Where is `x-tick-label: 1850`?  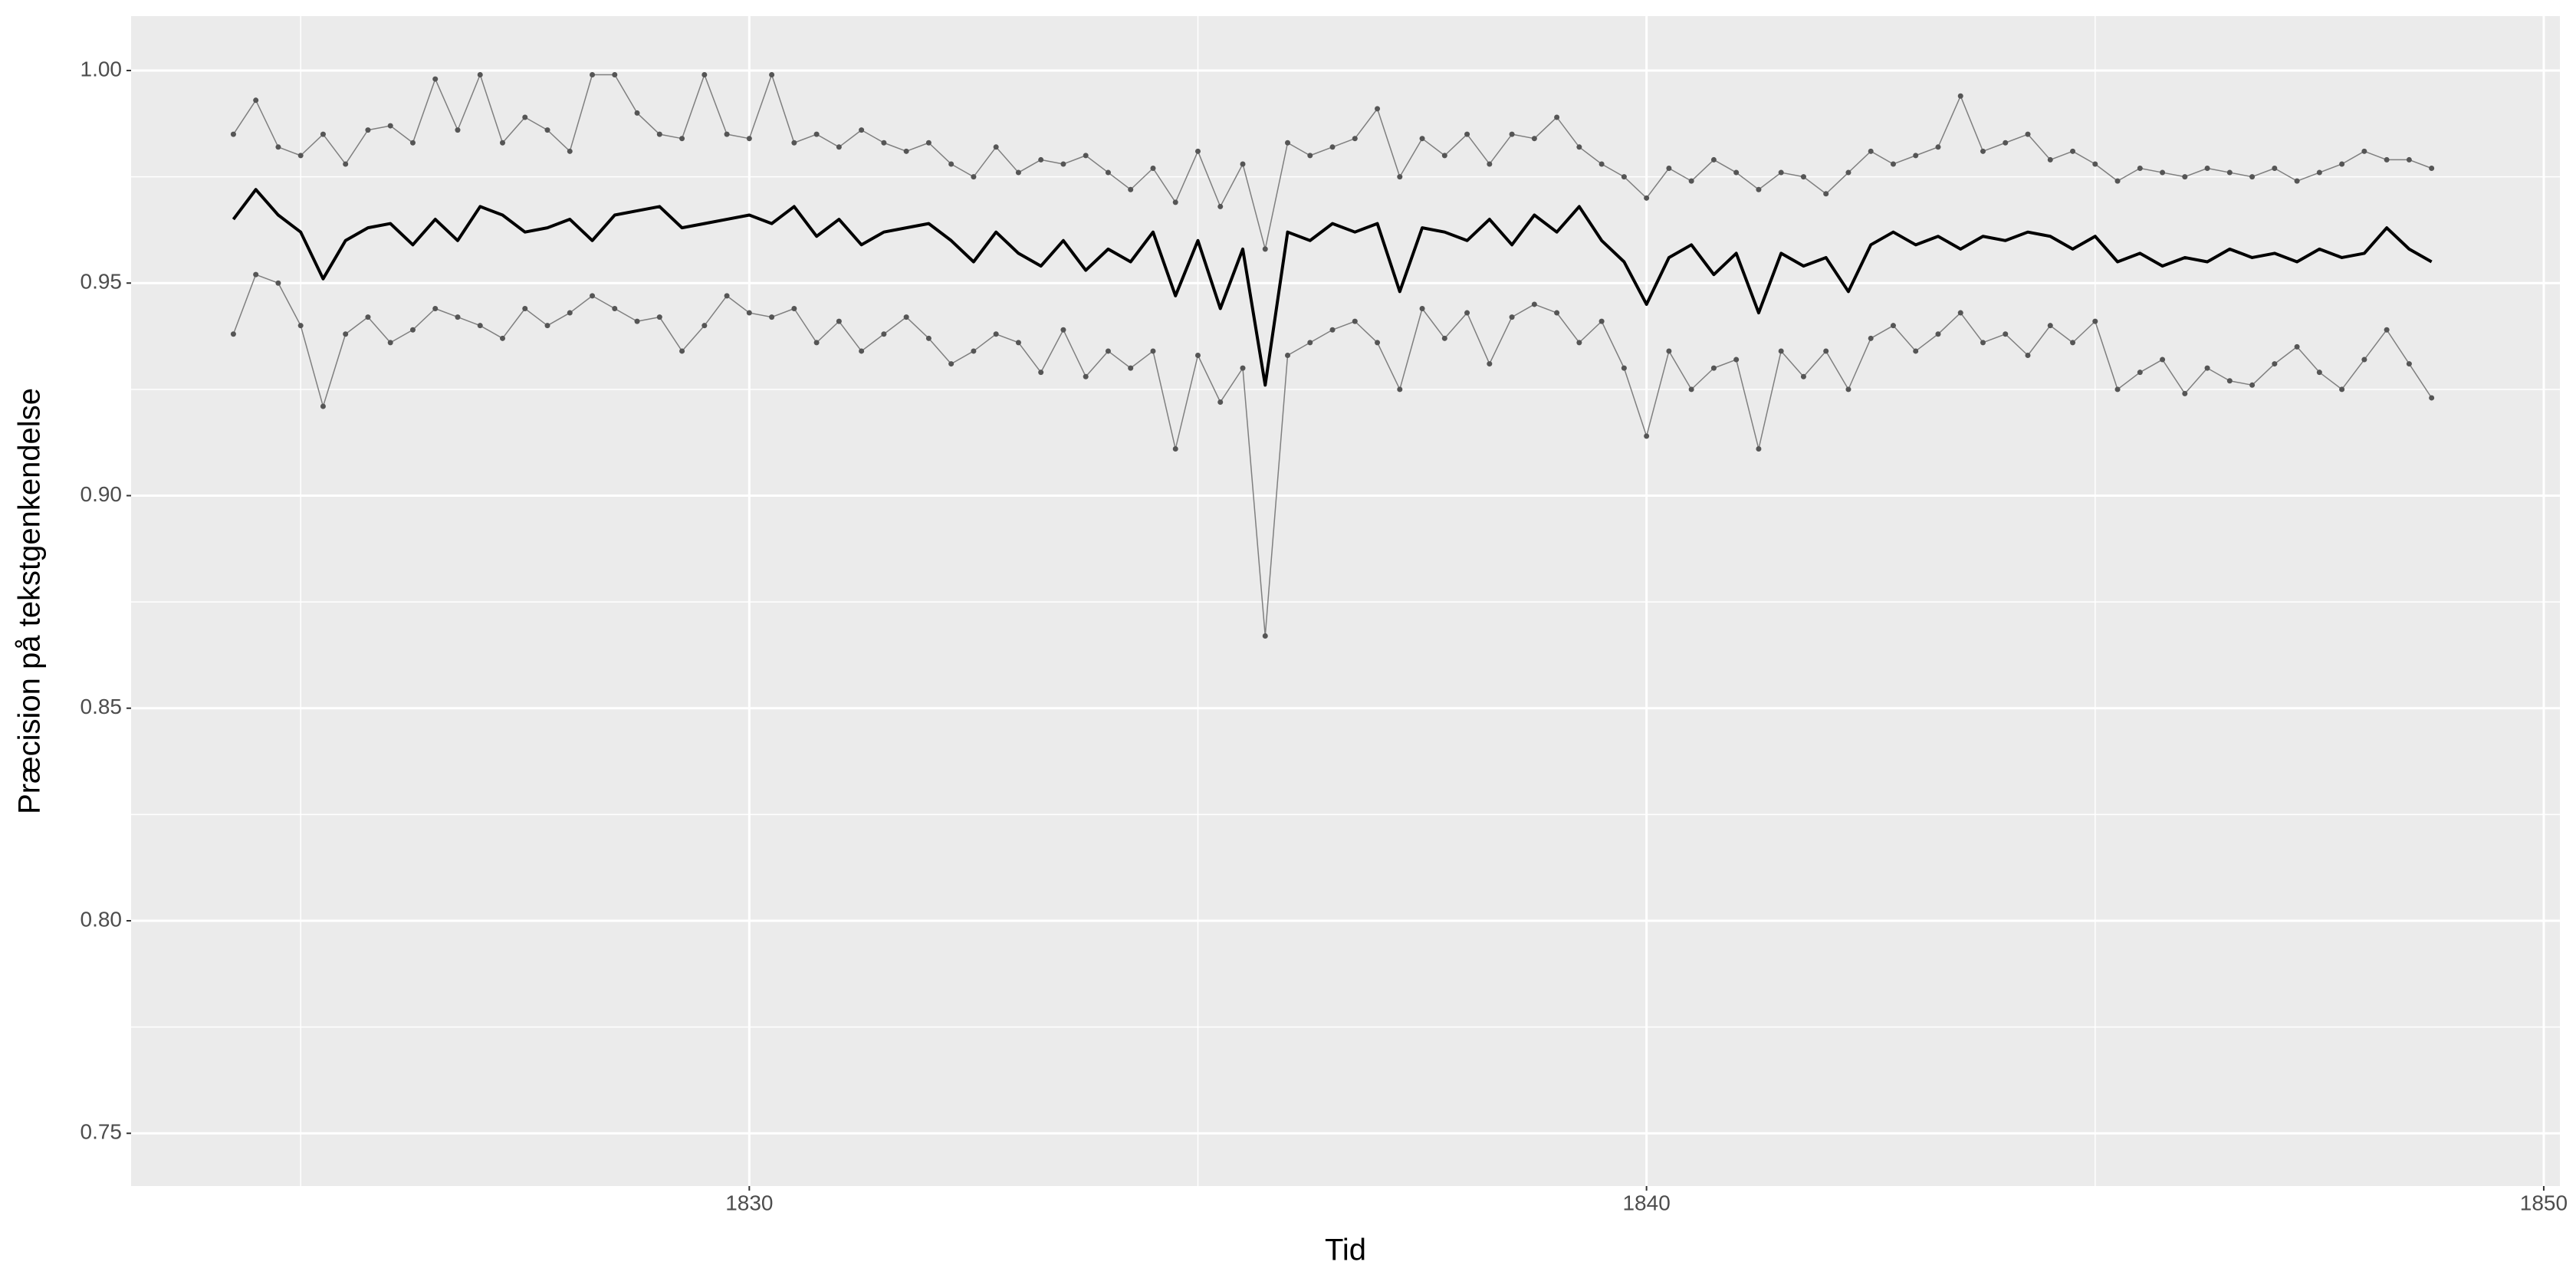
x-tick-label: 1850 is located at coordinates (2544, 1202).